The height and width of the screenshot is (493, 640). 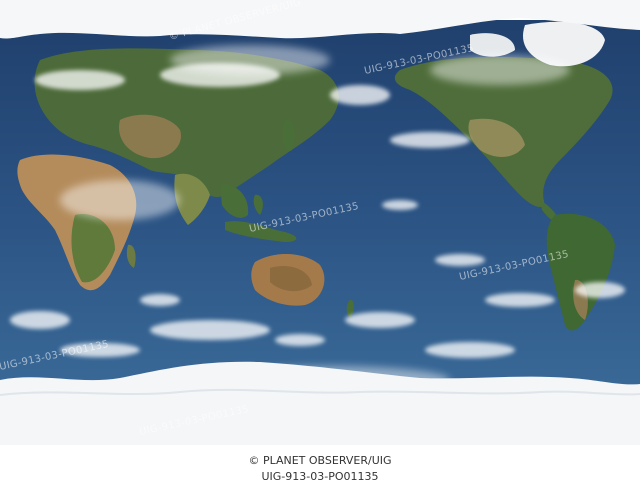 What do you see at coordinates (192, 199) in the screenshot?
I see `south-asia-landmass` at bounding box center [192, 199].